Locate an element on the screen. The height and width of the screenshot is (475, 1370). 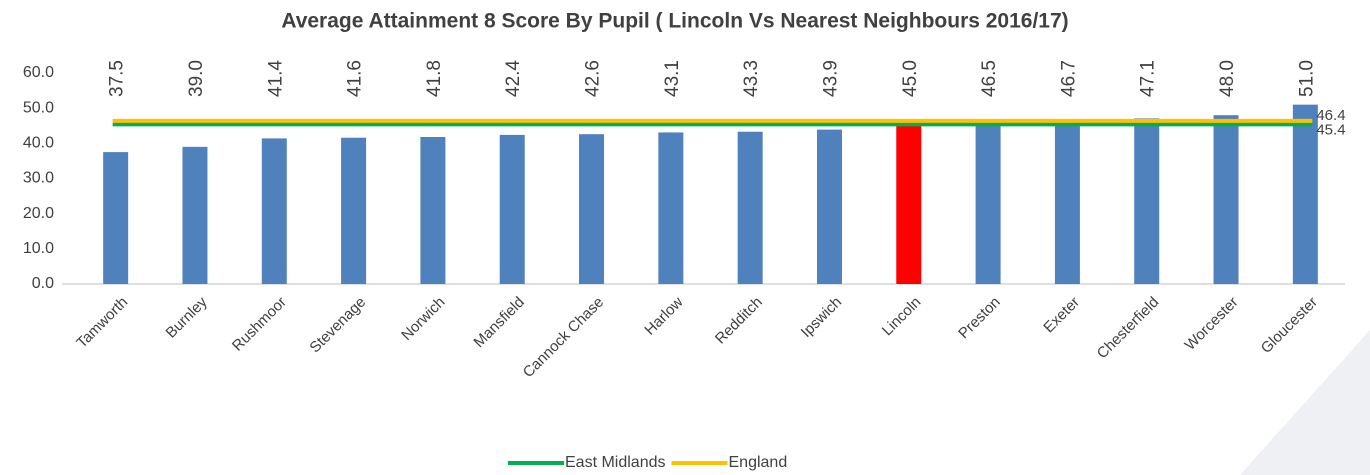
x-tick-label: Gloucester is located at coordinates (1289, 325).